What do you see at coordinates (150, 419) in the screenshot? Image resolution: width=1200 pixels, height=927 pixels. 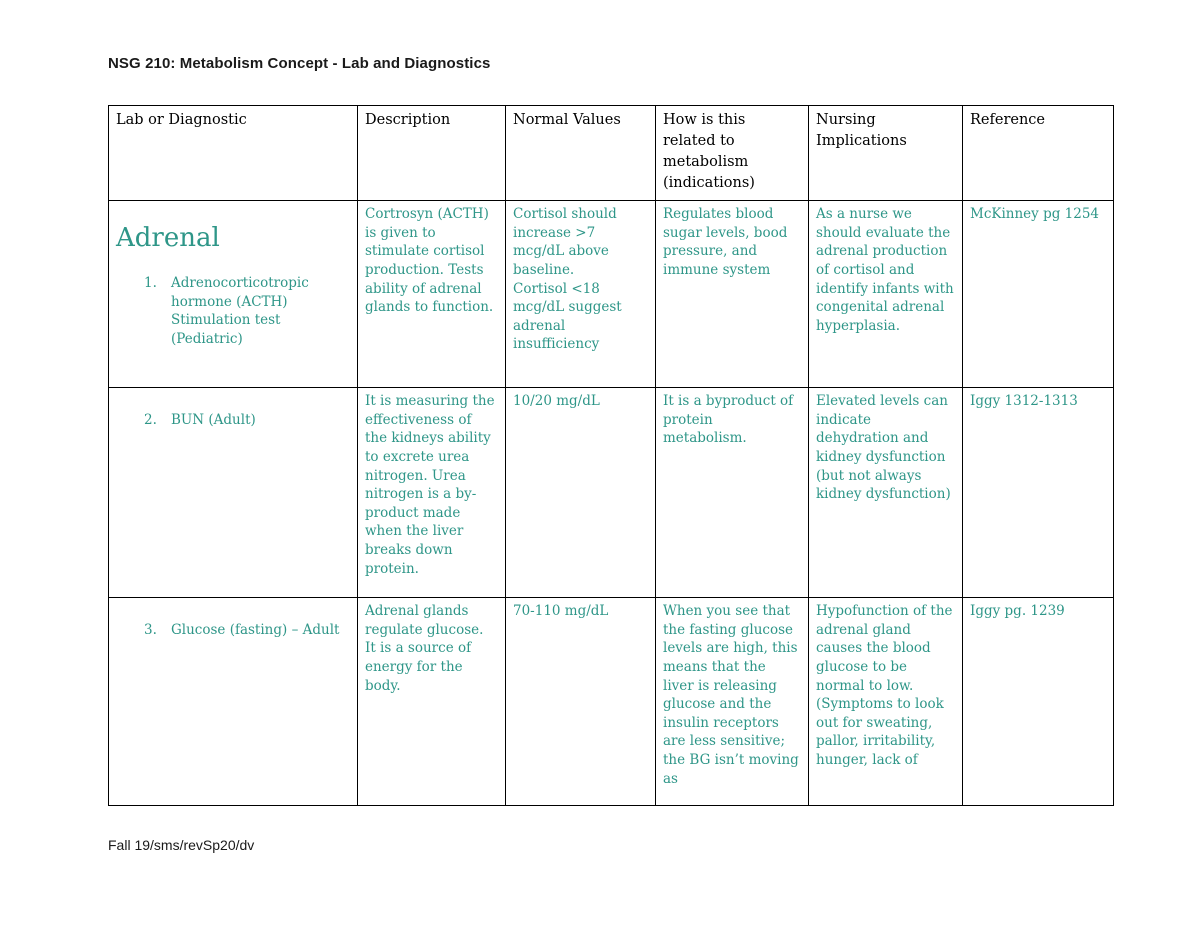 I see `list-number: 2.` at bounding box center [150, 419].